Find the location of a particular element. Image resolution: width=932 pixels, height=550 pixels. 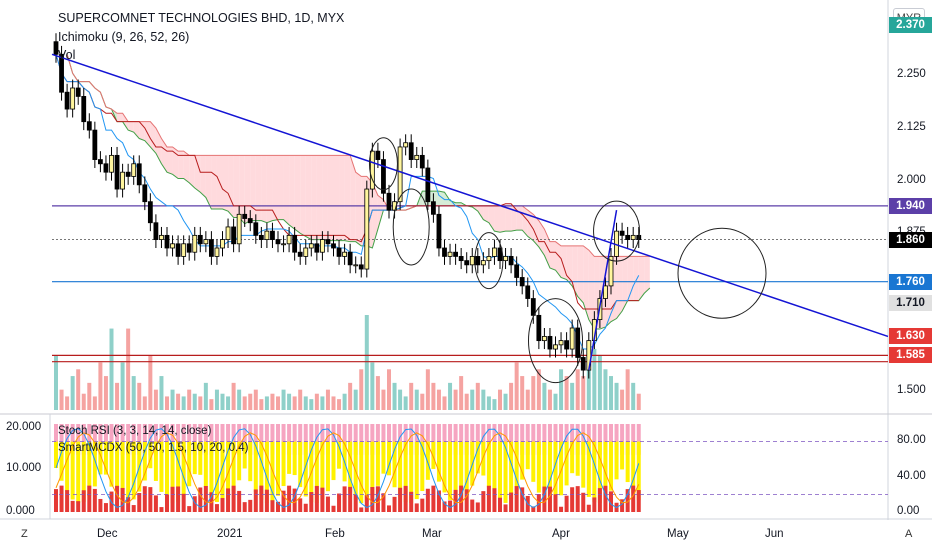

volume-legend: Vol is located at coordinates (67, 55).